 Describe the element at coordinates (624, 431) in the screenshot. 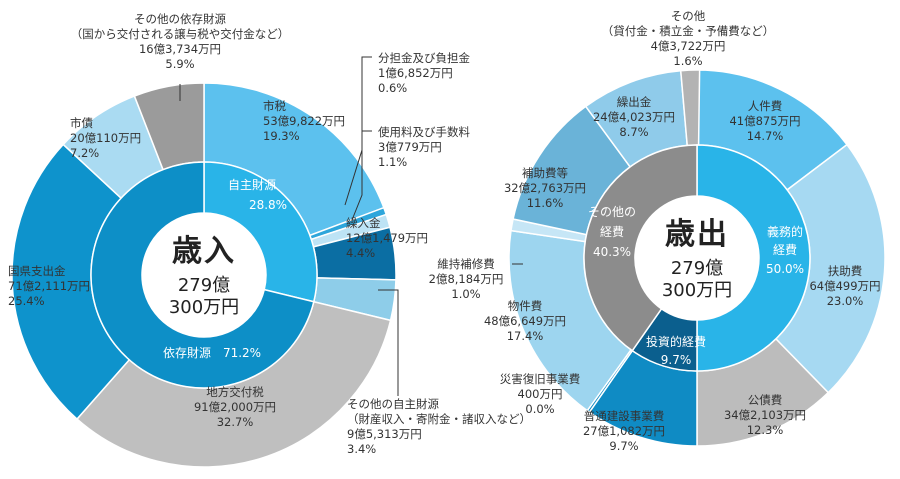

I see `label-3: 普通建設事業費 27億1,082万円 9.7%` at that location.